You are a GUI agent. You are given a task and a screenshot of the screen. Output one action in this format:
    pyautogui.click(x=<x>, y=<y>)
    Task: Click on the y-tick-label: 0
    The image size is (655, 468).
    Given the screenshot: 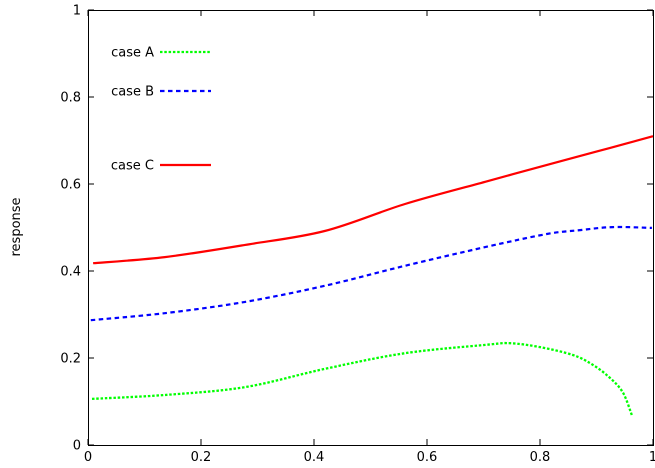 What is the action you would take?
    pyautogui.click(x=77, y=446)
    